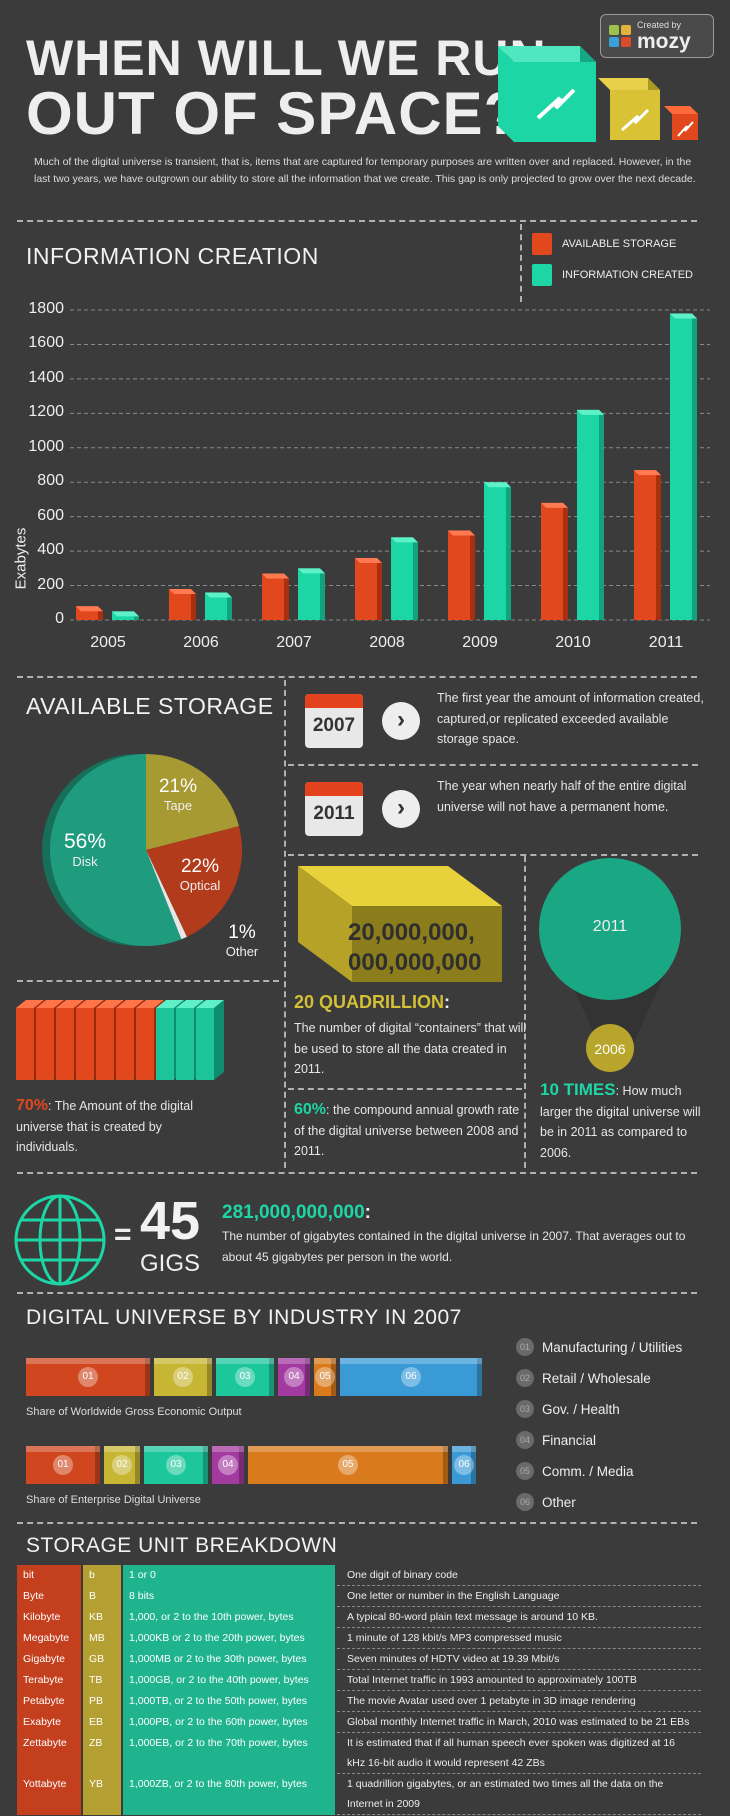 The image size is (730, 1816). I want to click on quadrillion-number: 20,000,000, 000,000,000, so click(414, 948).